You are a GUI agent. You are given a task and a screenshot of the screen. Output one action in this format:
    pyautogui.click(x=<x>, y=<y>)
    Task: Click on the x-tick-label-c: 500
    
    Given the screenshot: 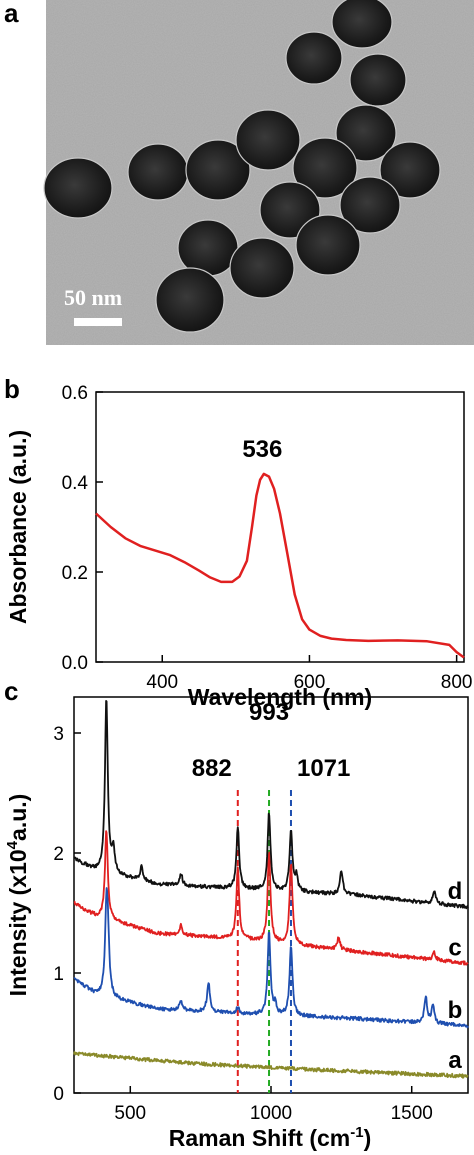 What is the action you would take?
    pyautogui.click(x=130, y=1113)
    